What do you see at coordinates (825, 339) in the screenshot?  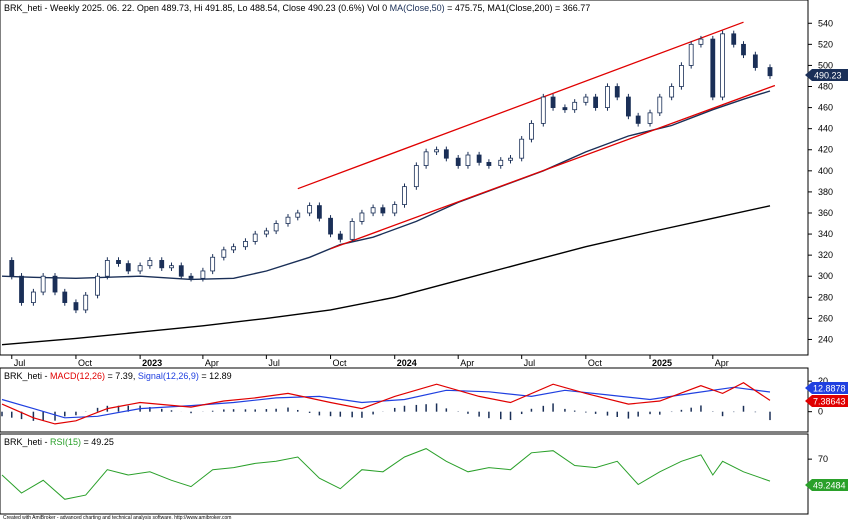 I see `price-tick-label: 240` at bounding box center [825, 339].